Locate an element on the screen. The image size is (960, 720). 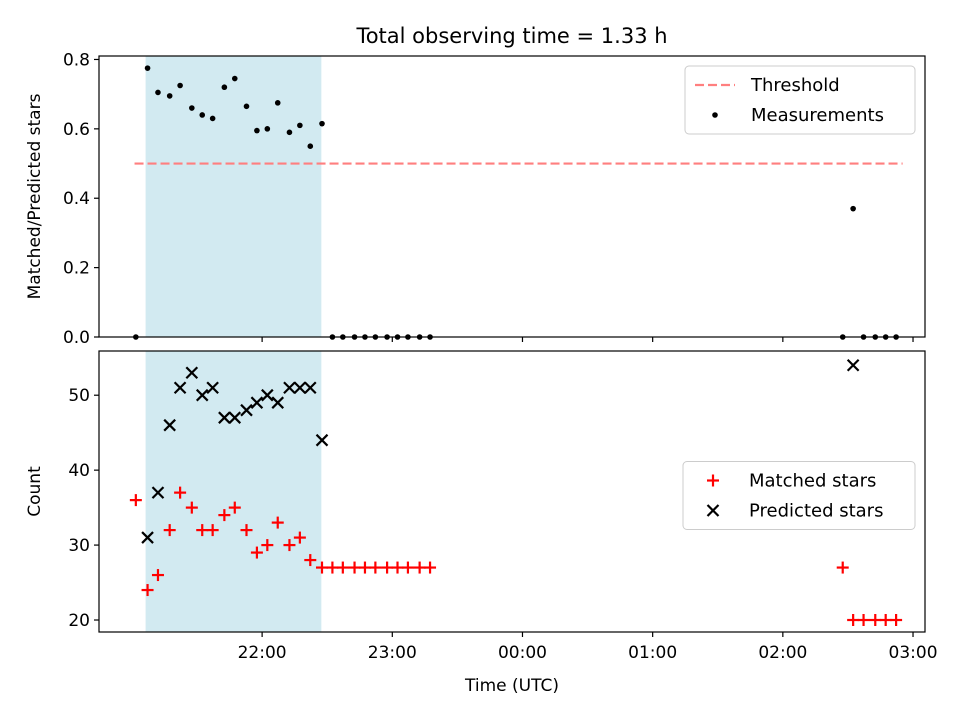
y-tick-label: 50 is located at coordinates (79, 396).